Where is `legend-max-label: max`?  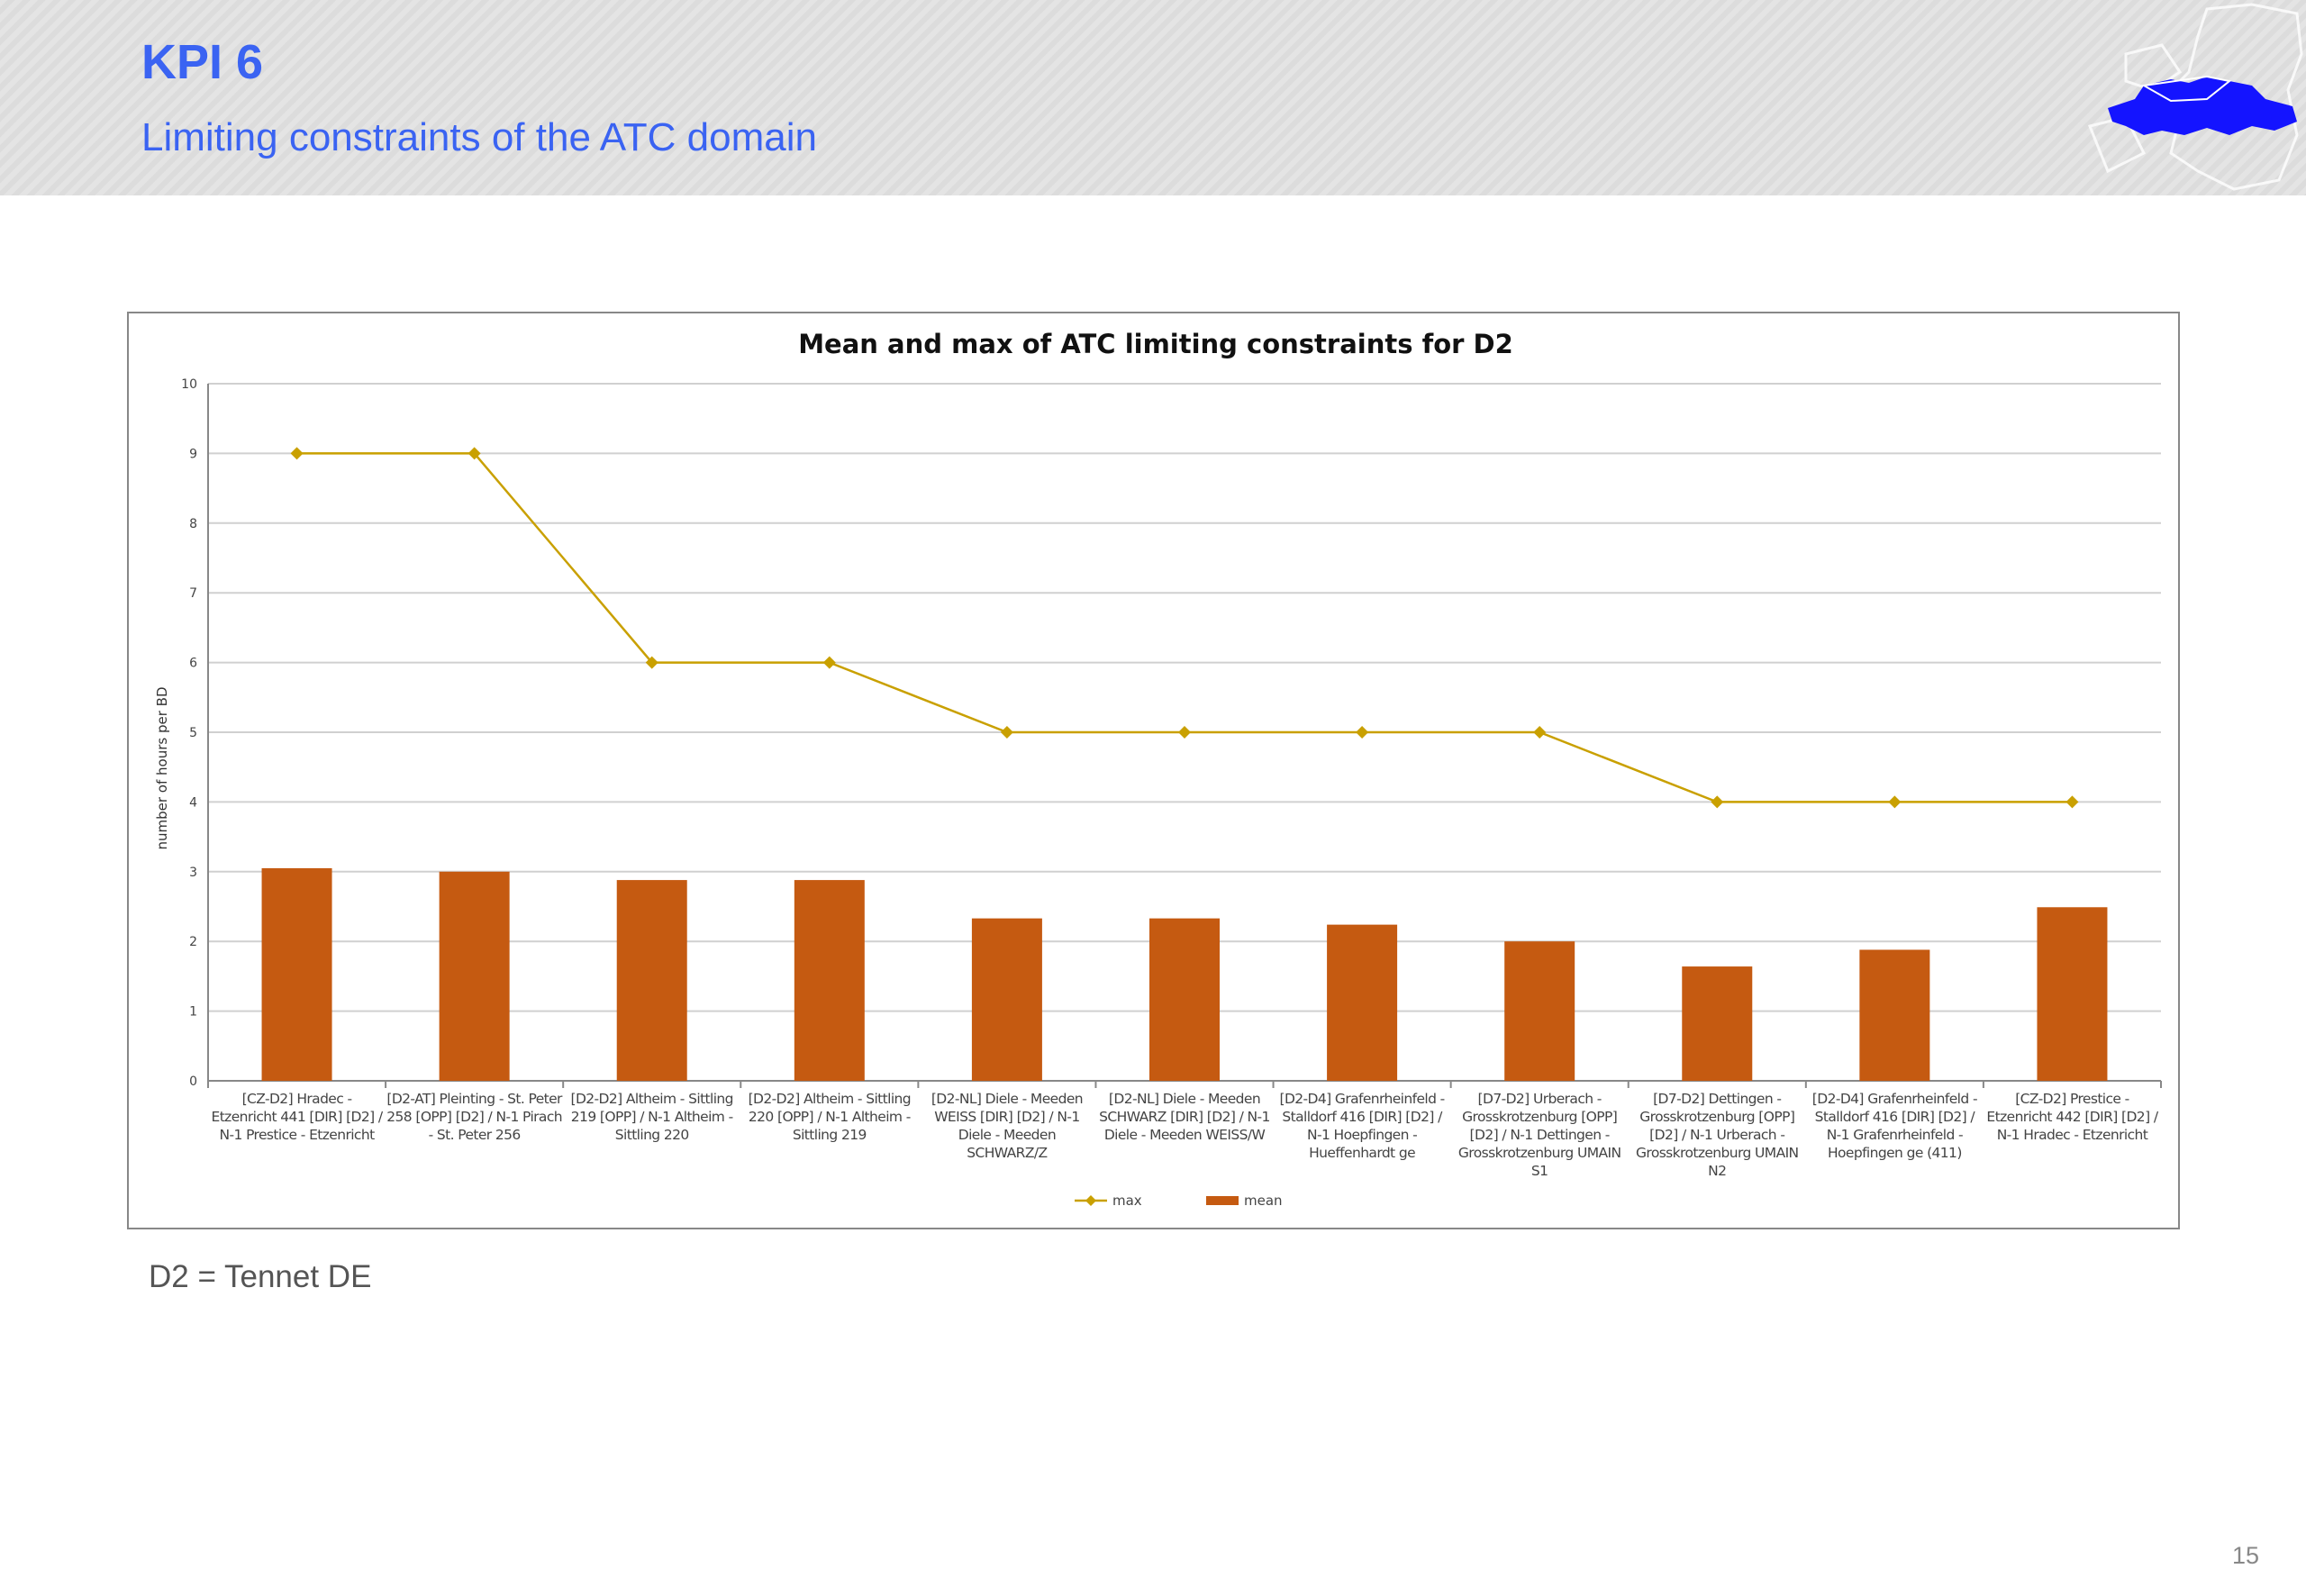 legend-max-label: max is located at coordinates (1127, 1200).